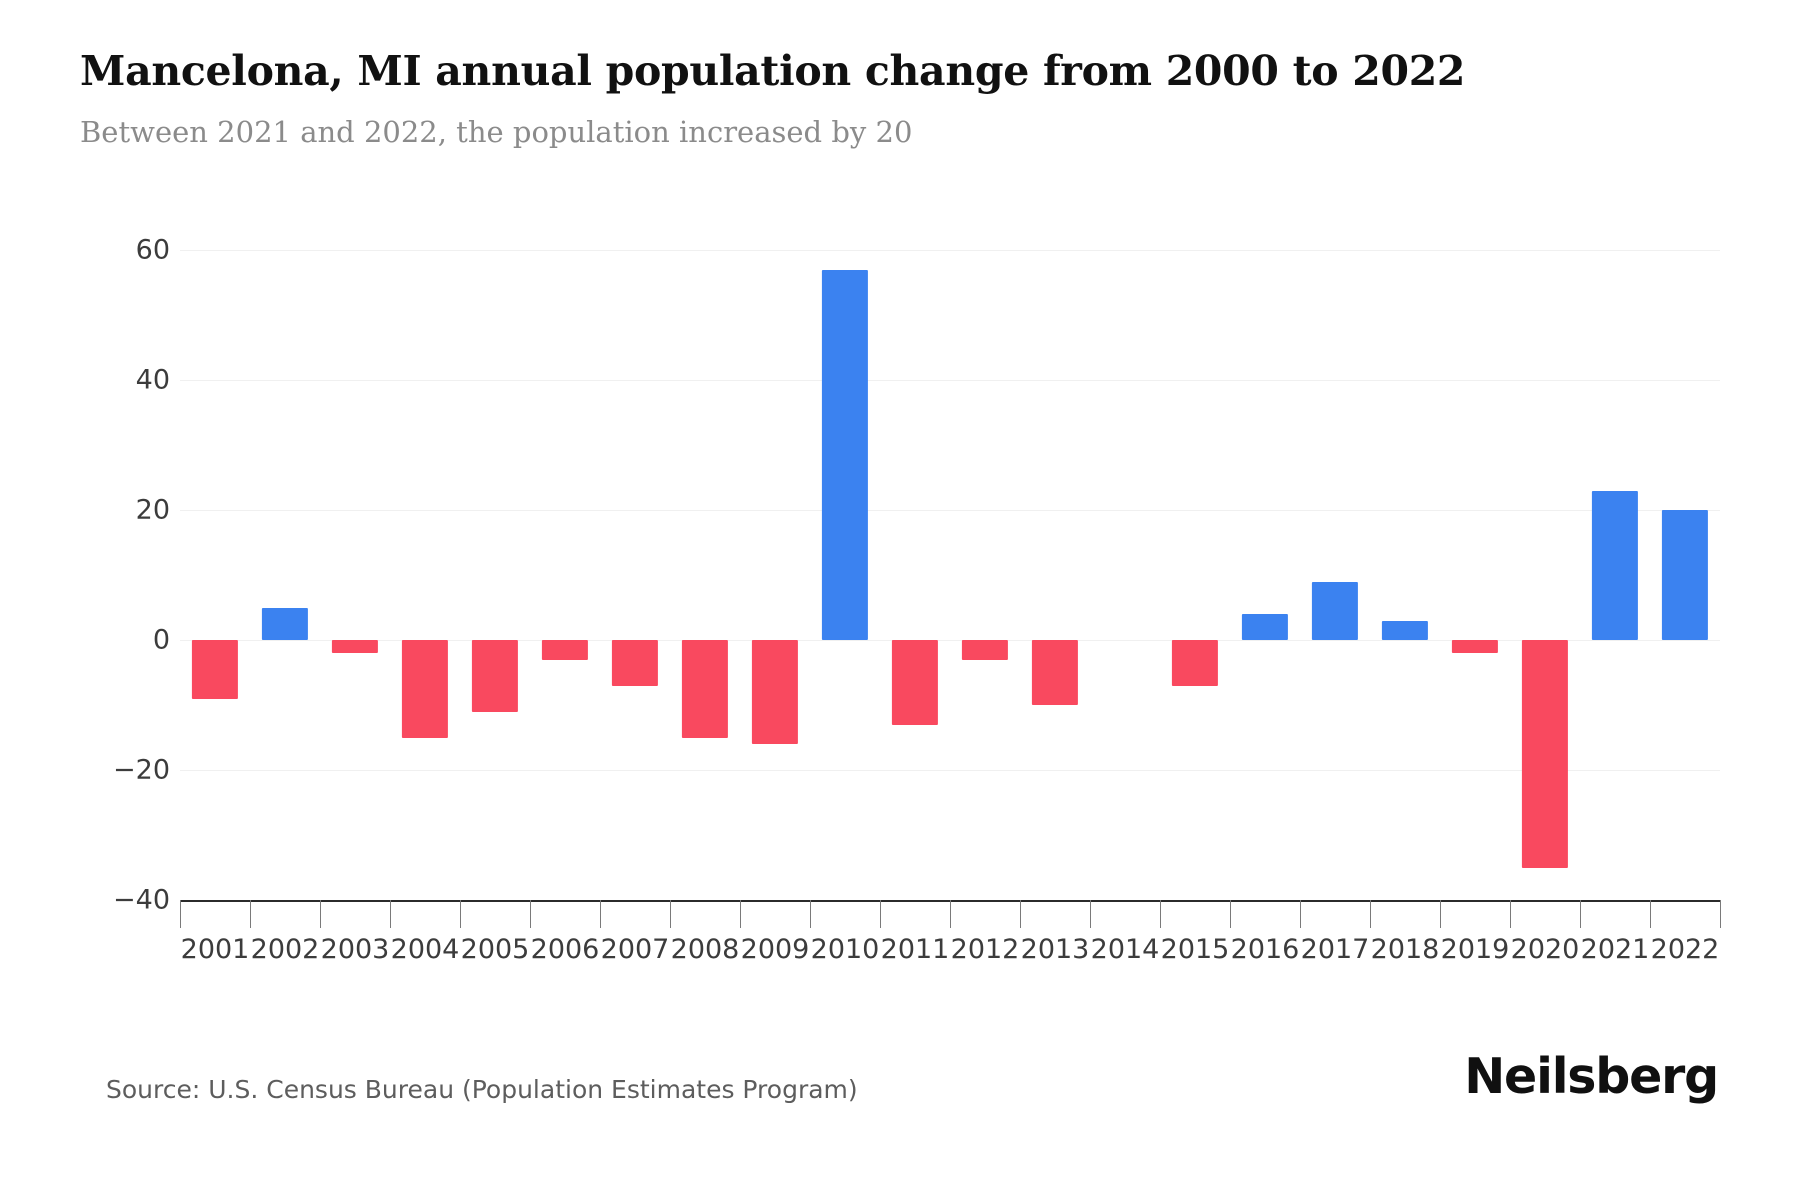 The height and width of the screenshot is (1200, 1800). Describe the element at coordinates (1335, 610) in the screenshot. I see `bar-2017` at that location.